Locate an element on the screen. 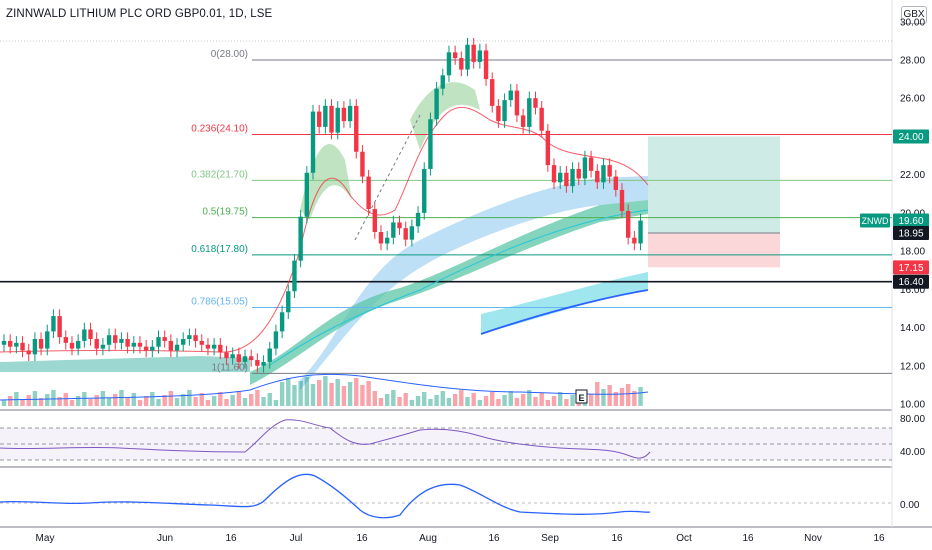  x-axis-tick: Sep is located at coordinates (550, 538).